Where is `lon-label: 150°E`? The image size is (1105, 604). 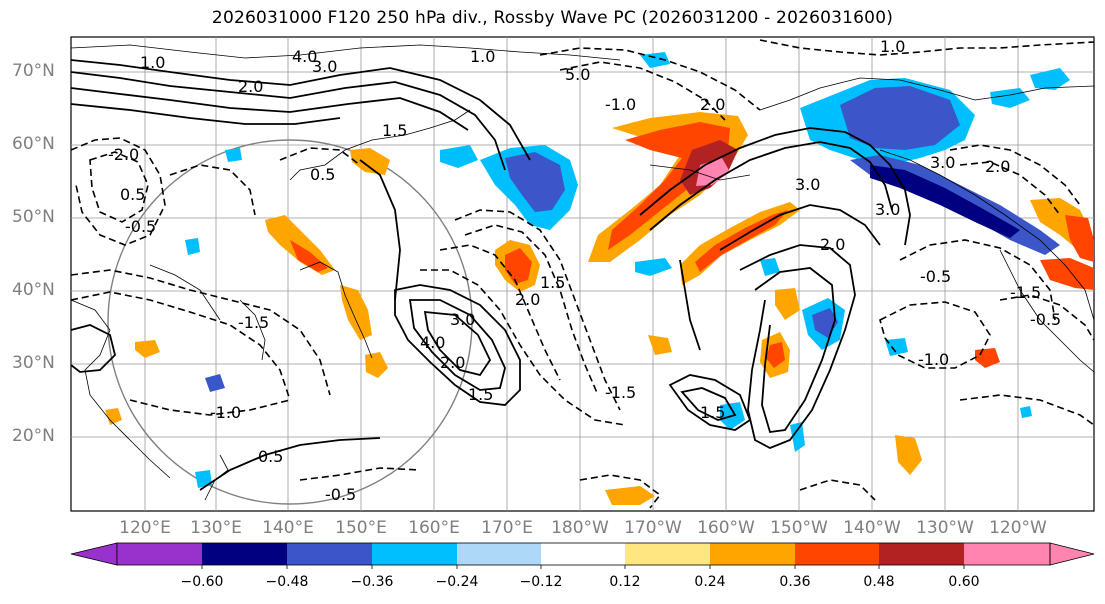
lon-label: 150°E is located at coordinates (361, 528).